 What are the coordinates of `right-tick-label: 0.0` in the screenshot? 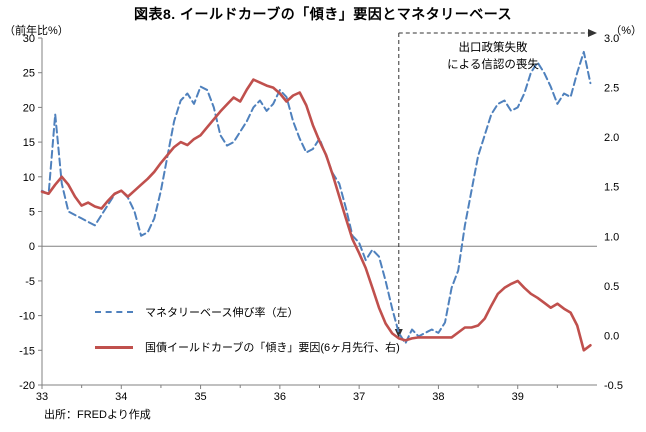 It's located at (611, 336).